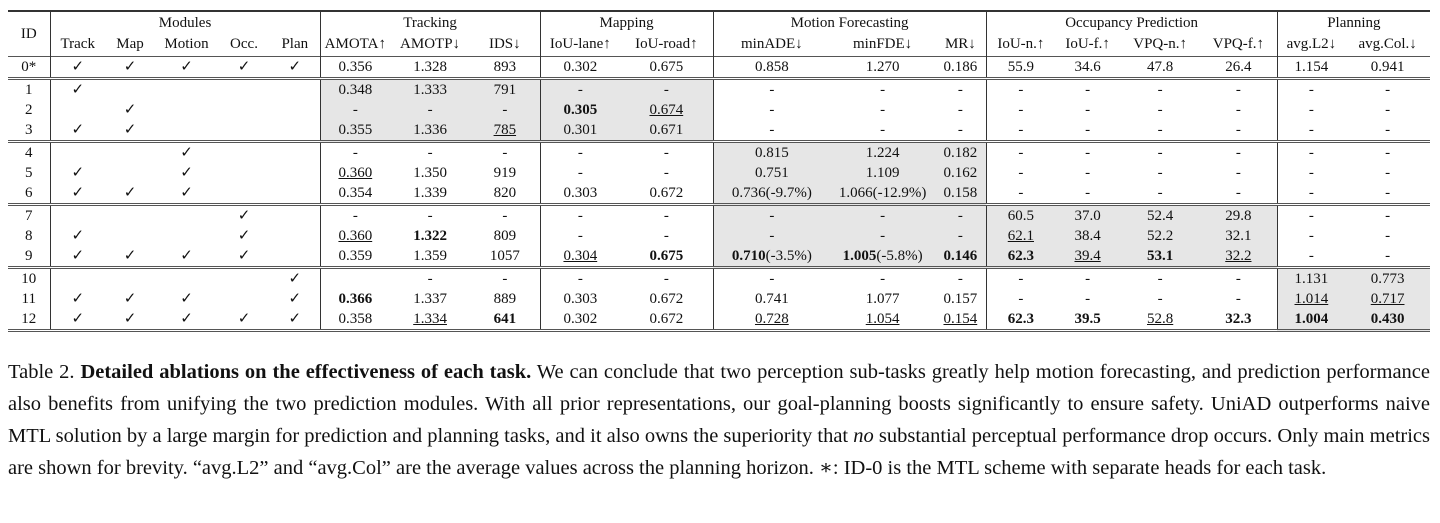 This screenshot has height=523, width=1440. Describe the element at coordinates (882, 320) in the screenshot. I see `metric-cell: 1.054` at that location.